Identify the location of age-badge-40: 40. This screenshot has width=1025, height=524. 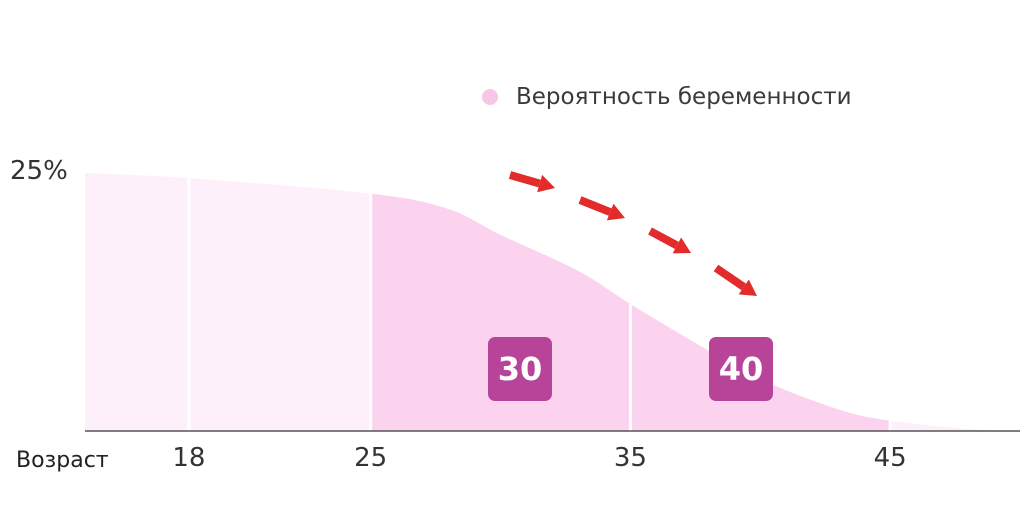
(741, 369).